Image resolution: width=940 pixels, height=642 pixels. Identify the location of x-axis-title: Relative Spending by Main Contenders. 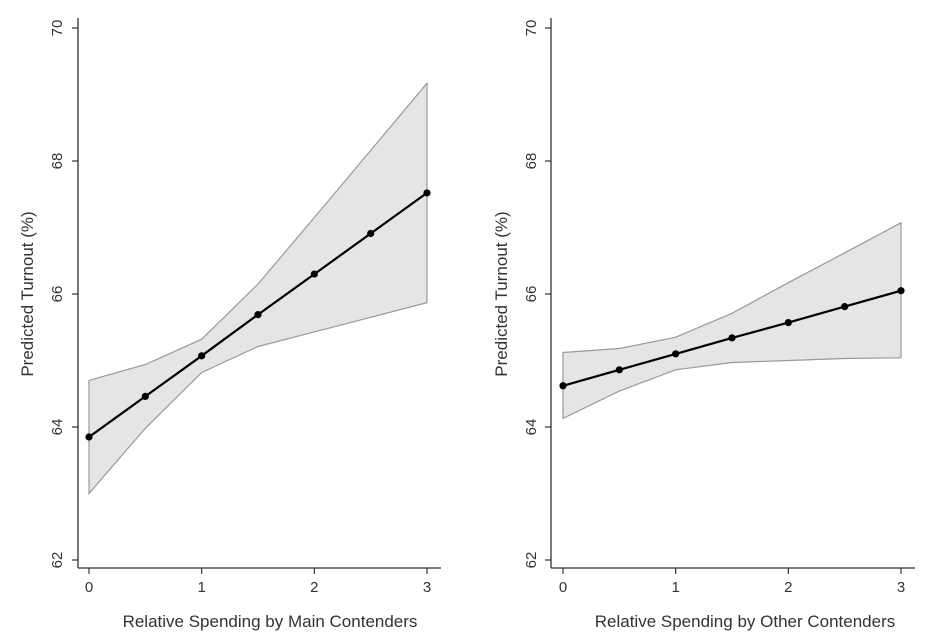
(270, 621).